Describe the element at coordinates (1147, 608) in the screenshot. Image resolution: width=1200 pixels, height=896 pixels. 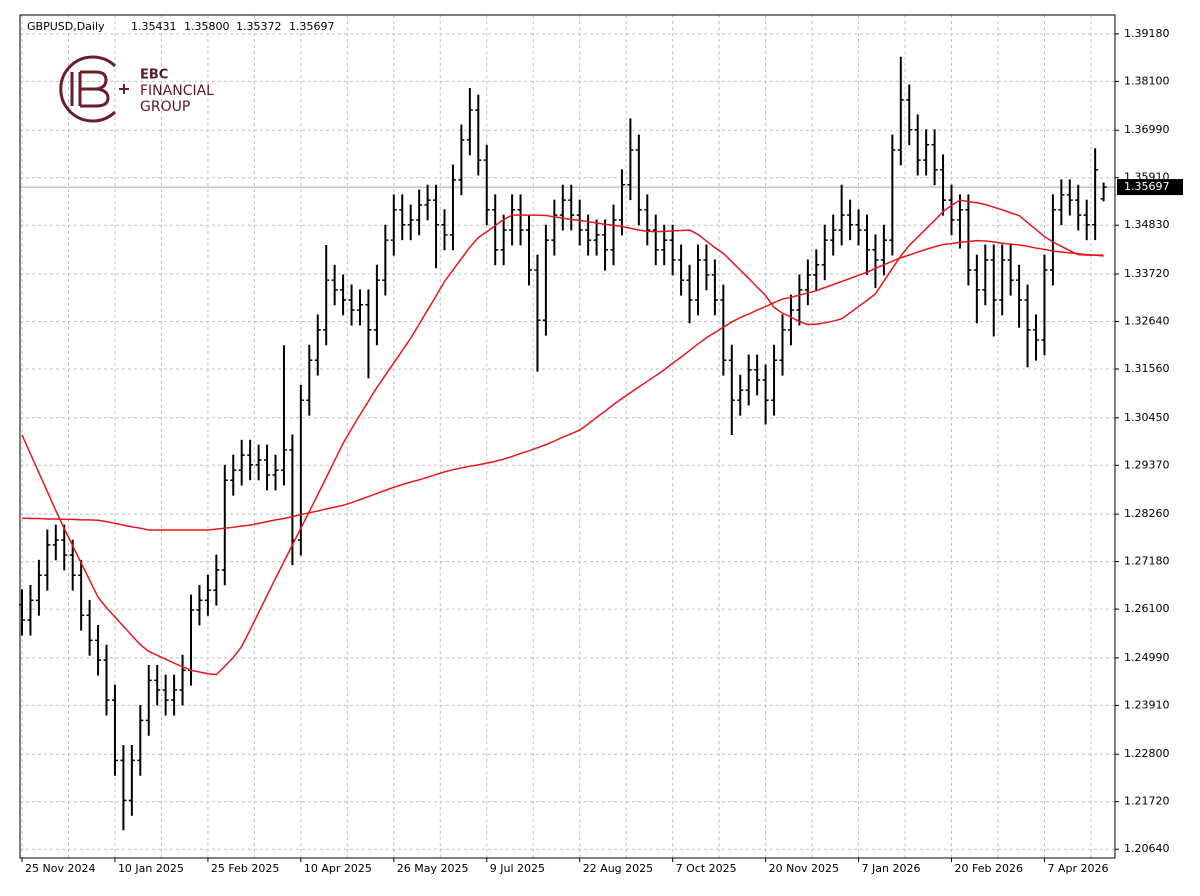
I see `y-tick-label: 1.26100` at that location.